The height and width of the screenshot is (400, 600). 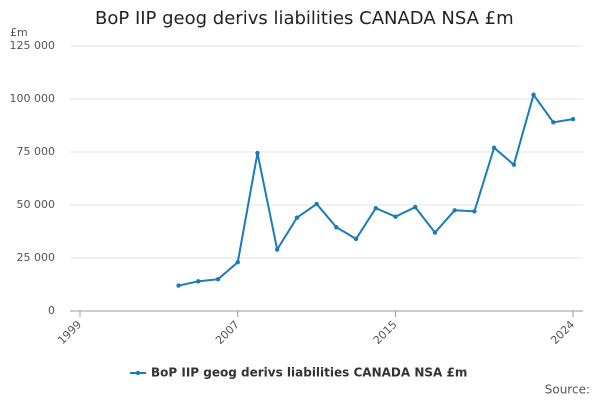 What do you see at coordinates (33, 45) in the screenshot?
I see `y-tick-label: 125 000` at bounding box center [33, 45].